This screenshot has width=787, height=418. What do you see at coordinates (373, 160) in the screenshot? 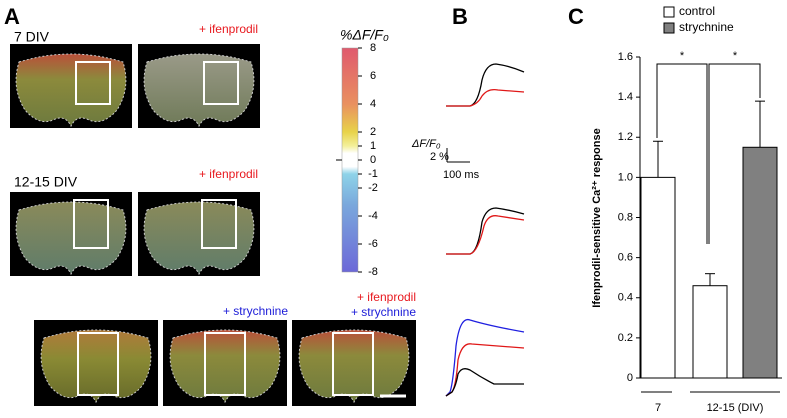
I see `colorbar-tick-label: 0` at bounding box center [373, 160].